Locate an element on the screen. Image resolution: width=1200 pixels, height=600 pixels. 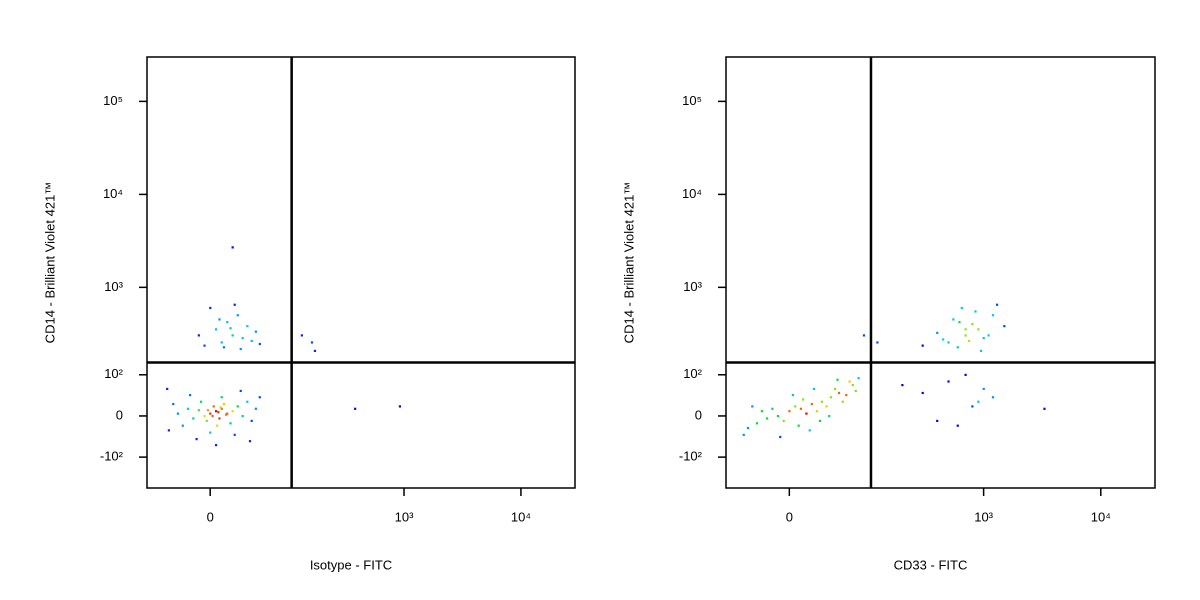
x-tick-label: 0 is located at coordinates (789, 516).